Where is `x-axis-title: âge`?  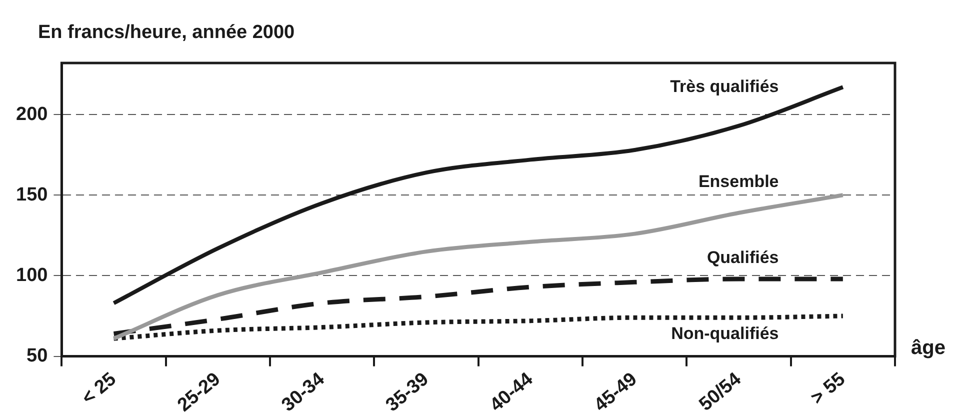 x-axis-title: âge is located at coordinates (928, 347).